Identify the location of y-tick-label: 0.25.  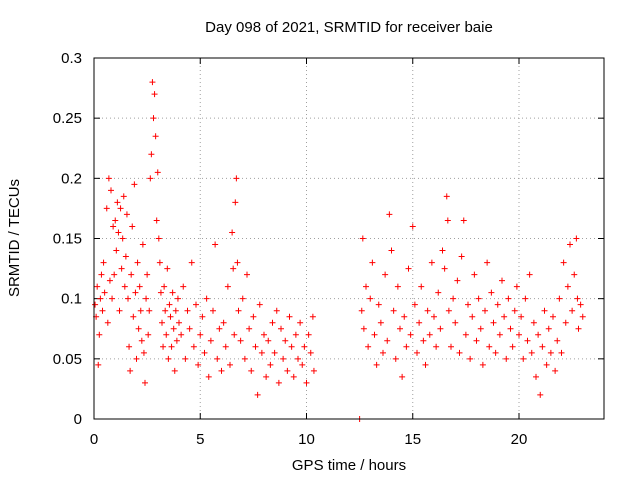
(67, 118).